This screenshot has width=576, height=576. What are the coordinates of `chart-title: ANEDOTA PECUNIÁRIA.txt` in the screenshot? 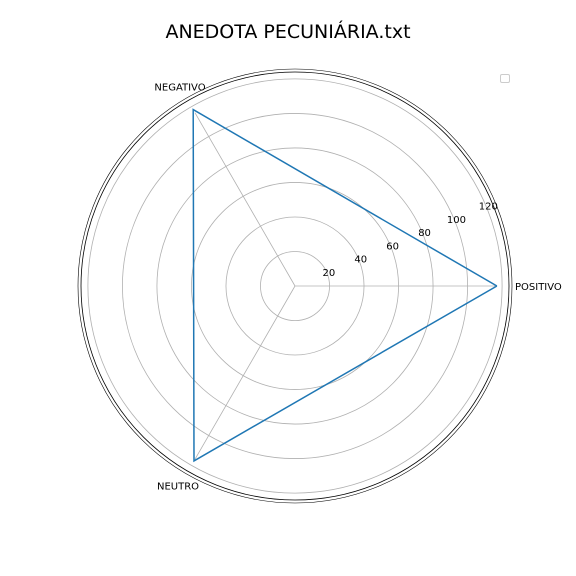 It's located at (288, 32).